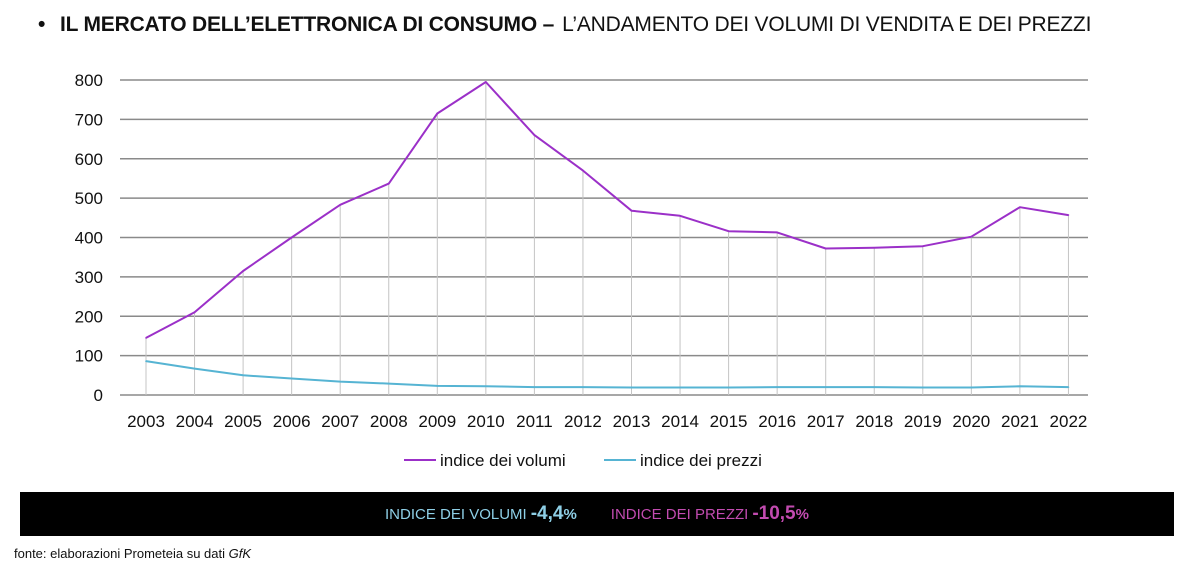  What do you see at coordinates (1069, 421) in the screenshot?
I see `x-tick-label: 2022` at bounding box center [1069, 421].